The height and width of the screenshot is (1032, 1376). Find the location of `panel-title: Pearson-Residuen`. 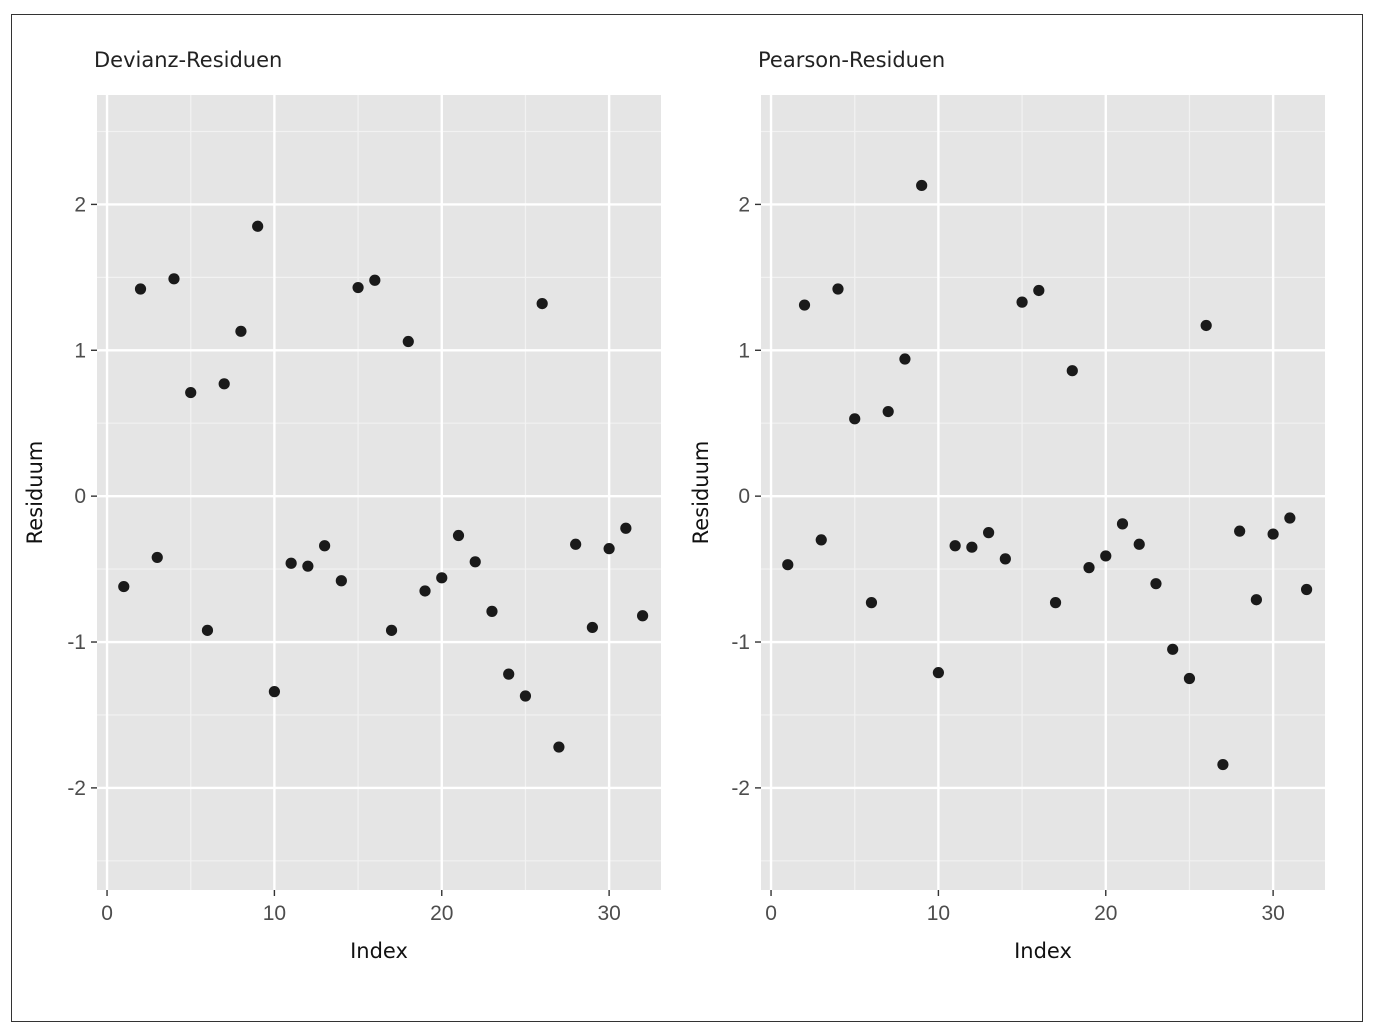

panel-title: Pearson-Residuen is located at coordinates (851, 60).